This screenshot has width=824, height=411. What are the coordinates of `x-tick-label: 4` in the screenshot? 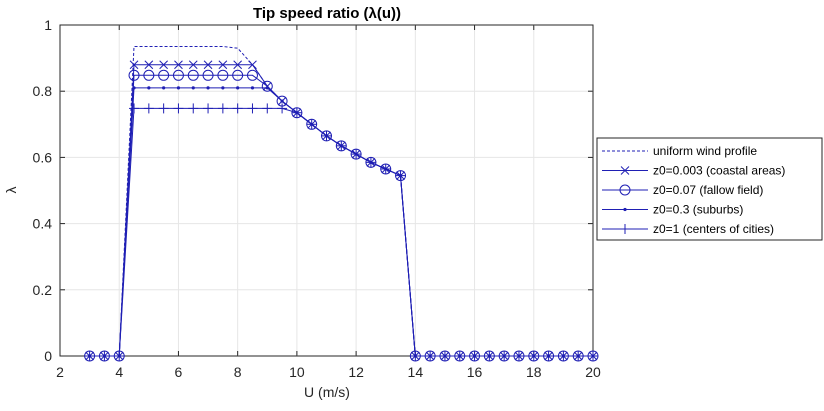 It's located at (119, 372).